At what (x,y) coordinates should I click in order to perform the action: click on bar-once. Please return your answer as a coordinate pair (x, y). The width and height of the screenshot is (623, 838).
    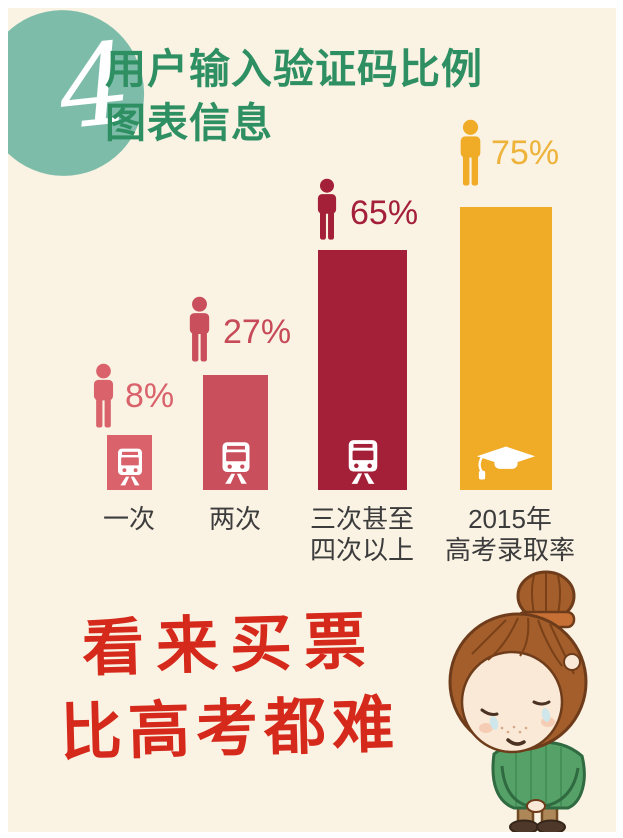
    Looking at the image, I should click on (129, 462).